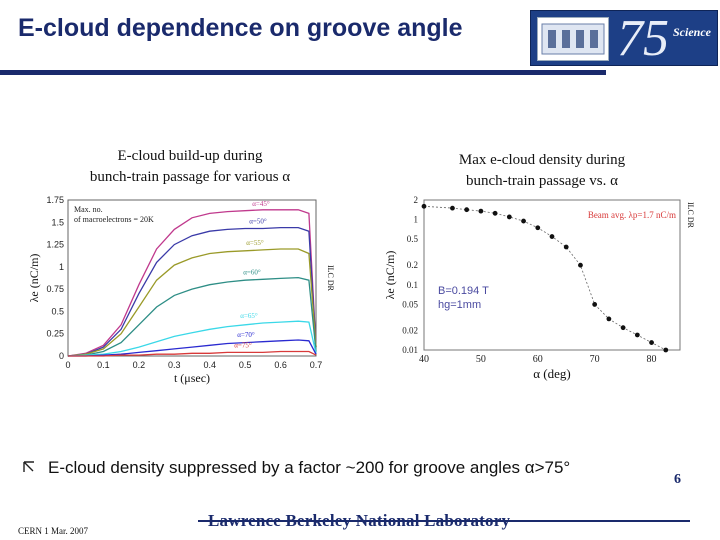  What do you see at coordinates (330, 278) in the screenshot?
I see `left-side-label: ILC DR` at bounding box center [330, 278].